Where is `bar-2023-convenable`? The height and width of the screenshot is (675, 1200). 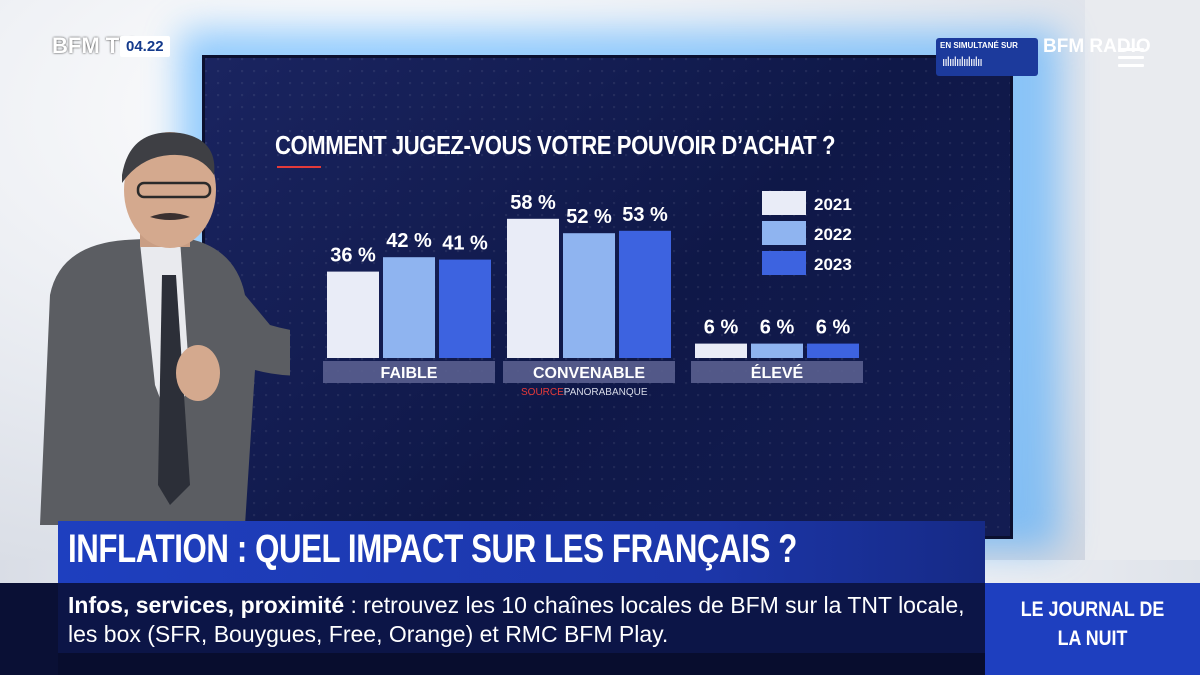 bar-2023-convenable is located at coordinates (645, 294).